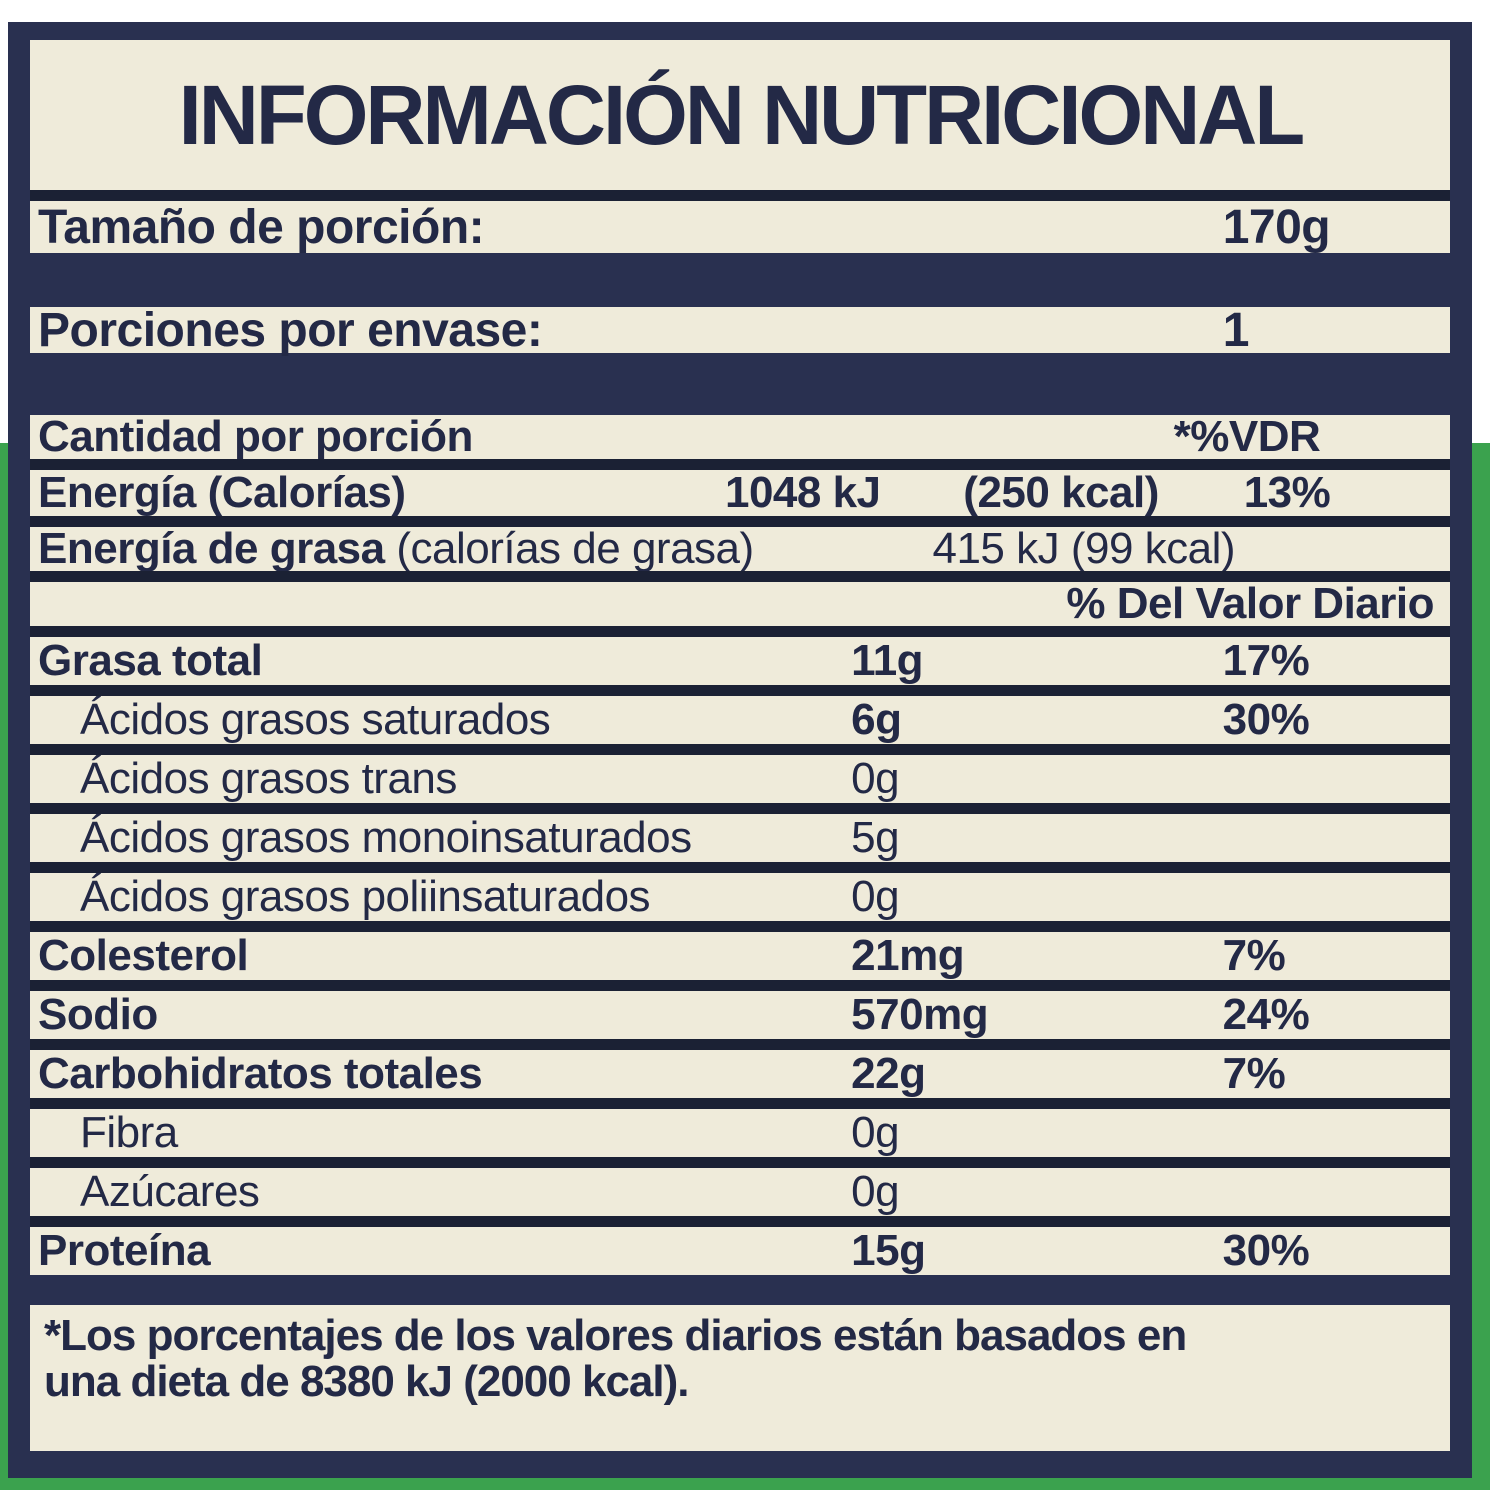 This screenshot has height=1500, width=1500. What do you see at coordinates (1084, 548) in the screenshot?
I see `energy-from-fat-value: 415 kJ (99 kcal)` at bounding box center [1084, 548].